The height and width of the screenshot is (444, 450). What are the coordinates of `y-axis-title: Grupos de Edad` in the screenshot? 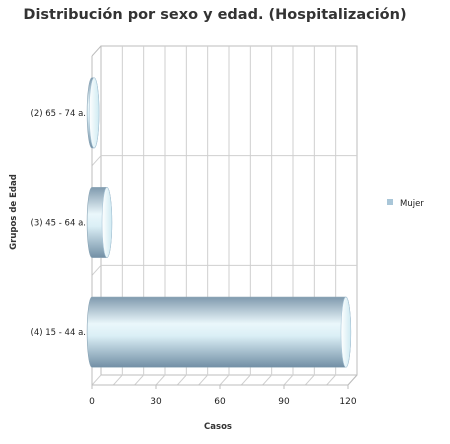 It's located at (14, 212).